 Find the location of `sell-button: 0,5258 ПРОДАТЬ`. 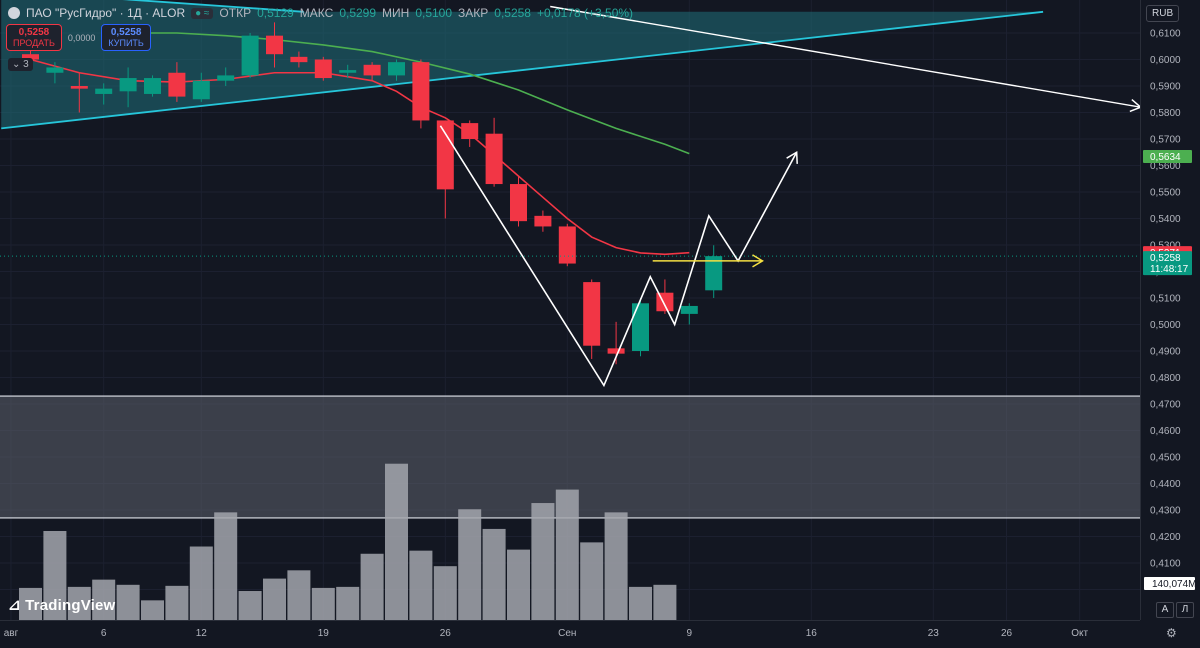

sell-button: 0,5258 ПРОДАТЬ is located at coordinates (34, 37).